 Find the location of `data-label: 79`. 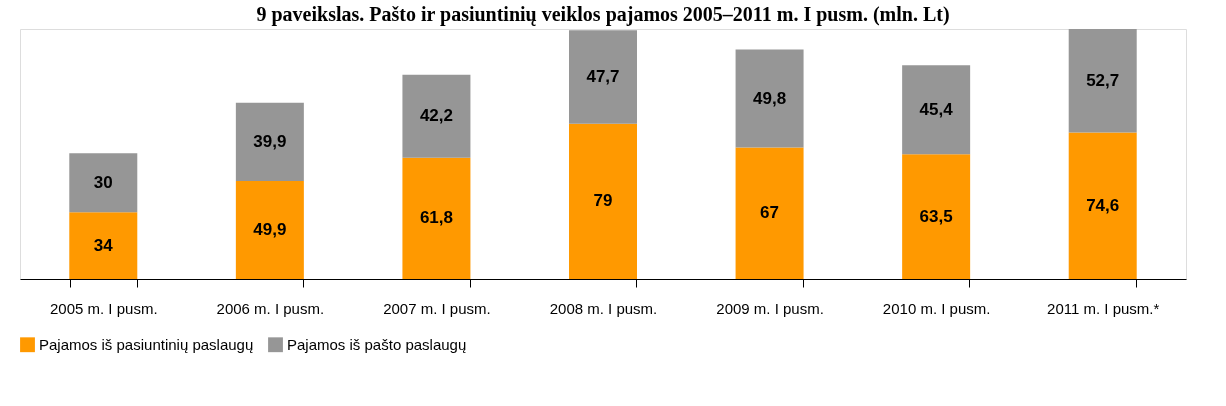

data-label: 79 is located at coordinates (603, 201).